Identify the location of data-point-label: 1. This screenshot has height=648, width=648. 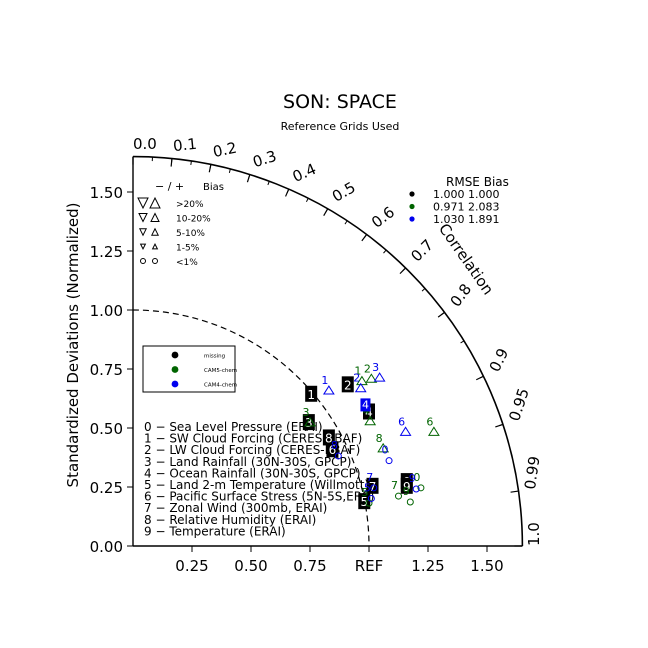
(324, 380).